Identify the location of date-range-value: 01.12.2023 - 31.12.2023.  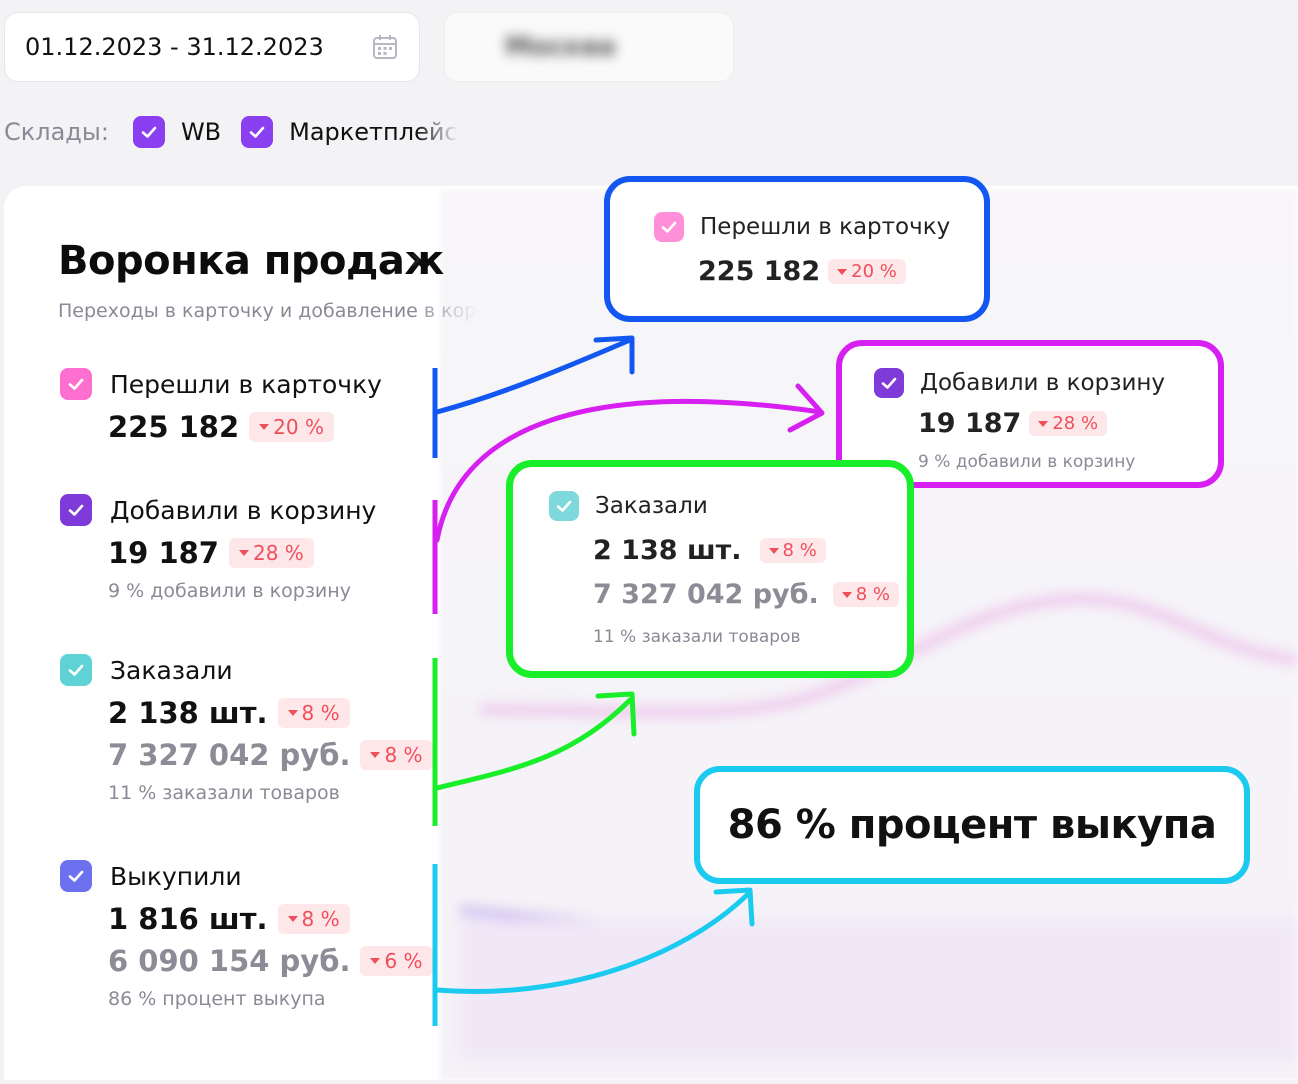
(174, 47).